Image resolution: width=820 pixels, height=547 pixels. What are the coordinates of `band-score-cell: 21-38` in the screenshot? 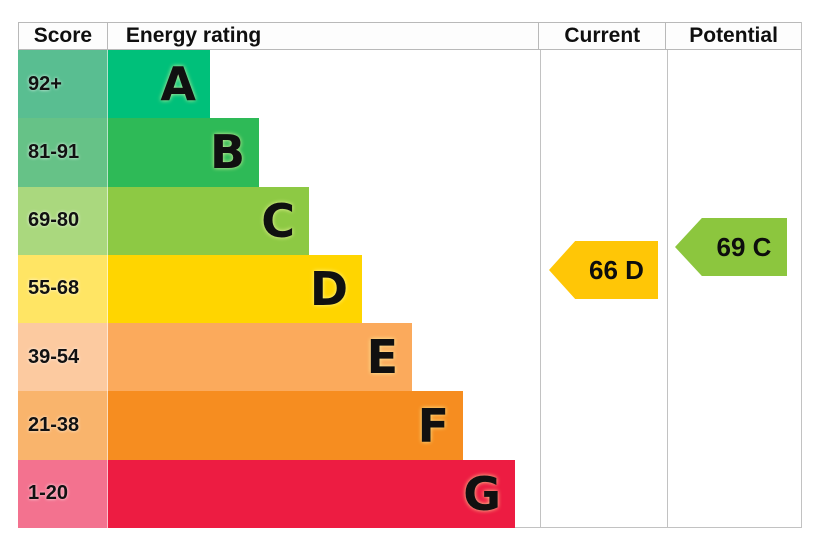 It's located at (63, 425).